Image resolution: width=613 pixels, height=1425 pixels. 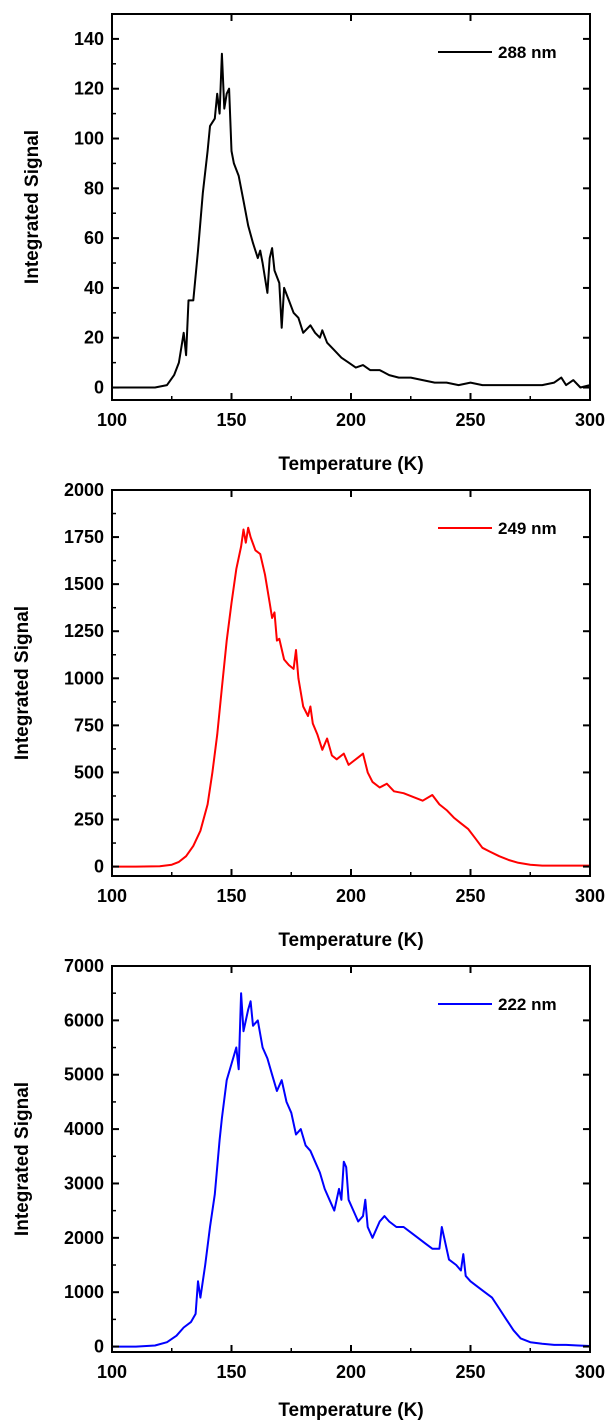 What do you see at coordinates (89, 139) in the screenshot?
I see `y-tick-label: 100` at bounding box center [89, 139].